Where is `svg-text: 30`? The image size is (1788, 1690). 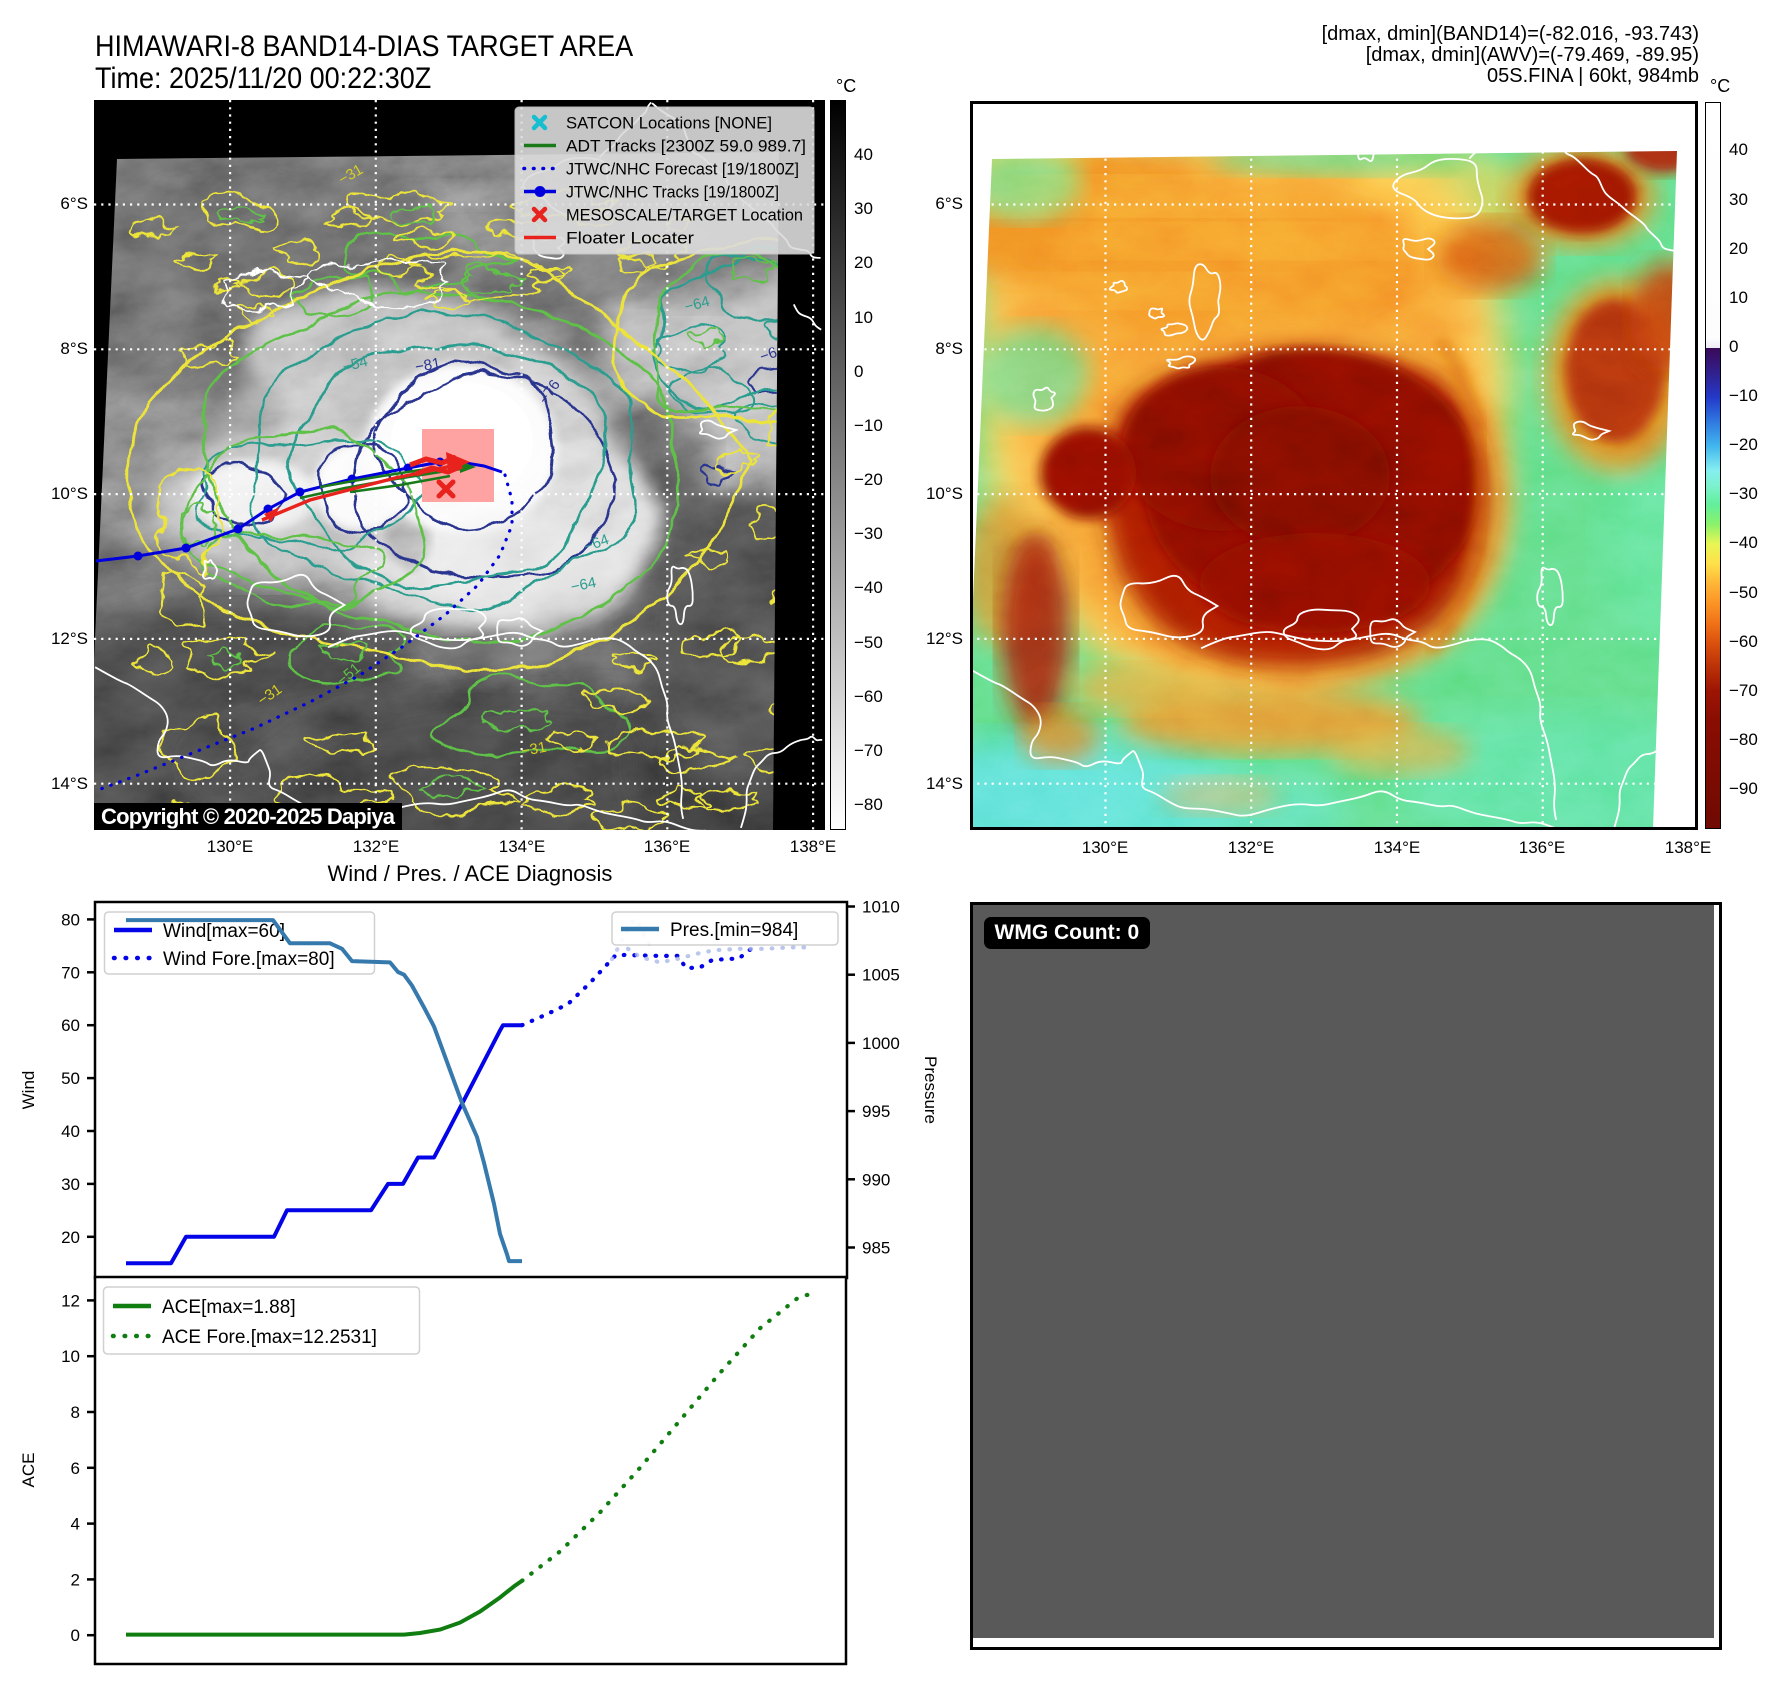 svg-text: 30 is located at coordinates (70, 1184).